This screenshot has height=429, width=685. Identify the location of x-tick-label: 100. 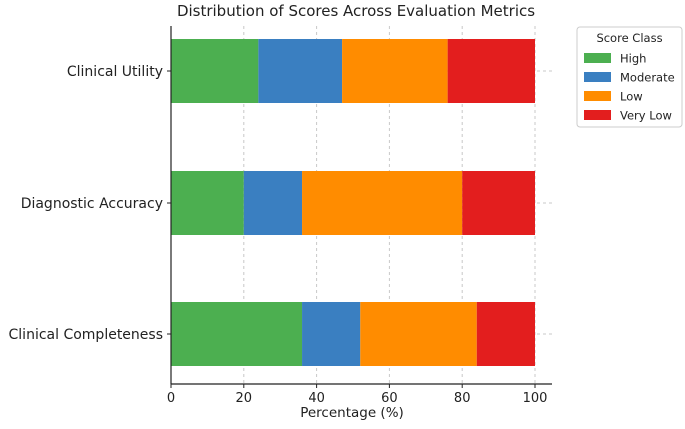
(535, 398).